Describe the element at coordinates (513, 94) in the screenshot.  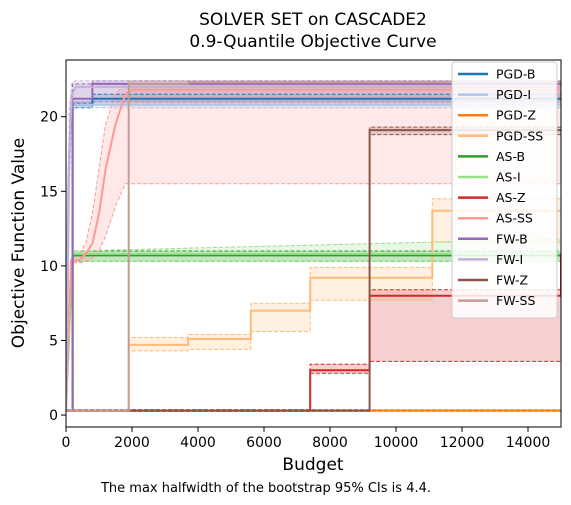
I see `legend-label-pgd-i: PGD-I` at that location.